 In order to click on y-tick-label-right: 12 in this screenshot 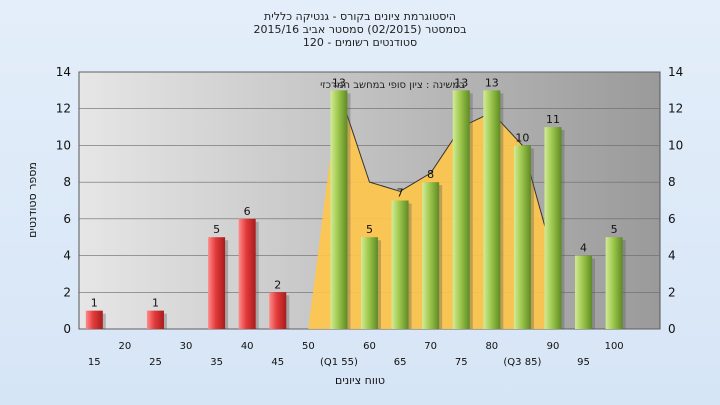, I will do `click(675, 109)`.